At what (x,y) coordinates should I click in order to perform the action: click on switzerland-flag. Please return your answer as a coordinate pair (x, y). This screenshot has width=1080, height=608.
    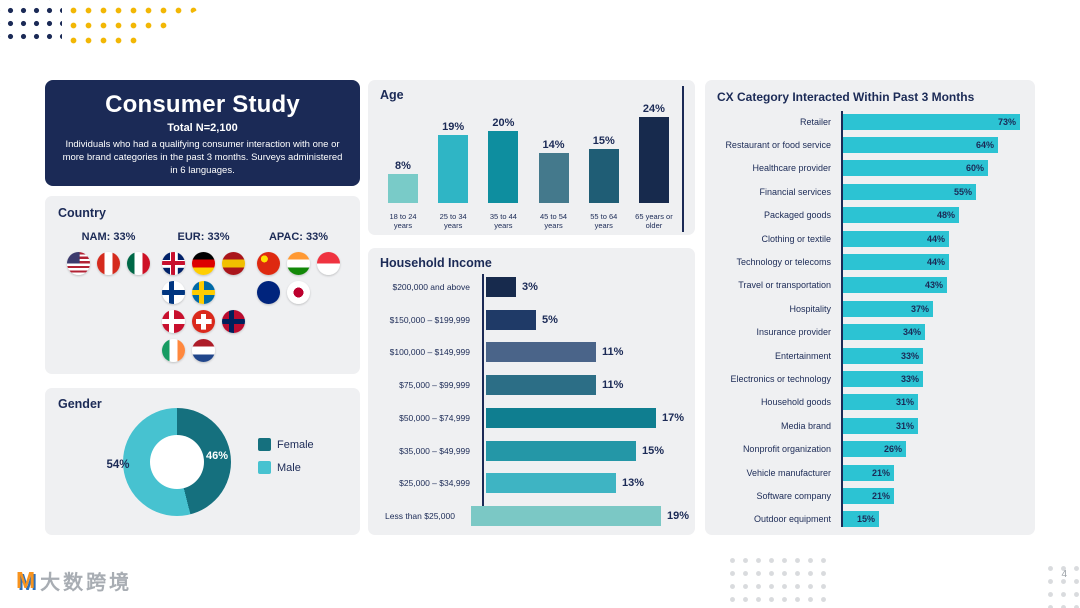
    Looking at the image, I should click on (203, 321).